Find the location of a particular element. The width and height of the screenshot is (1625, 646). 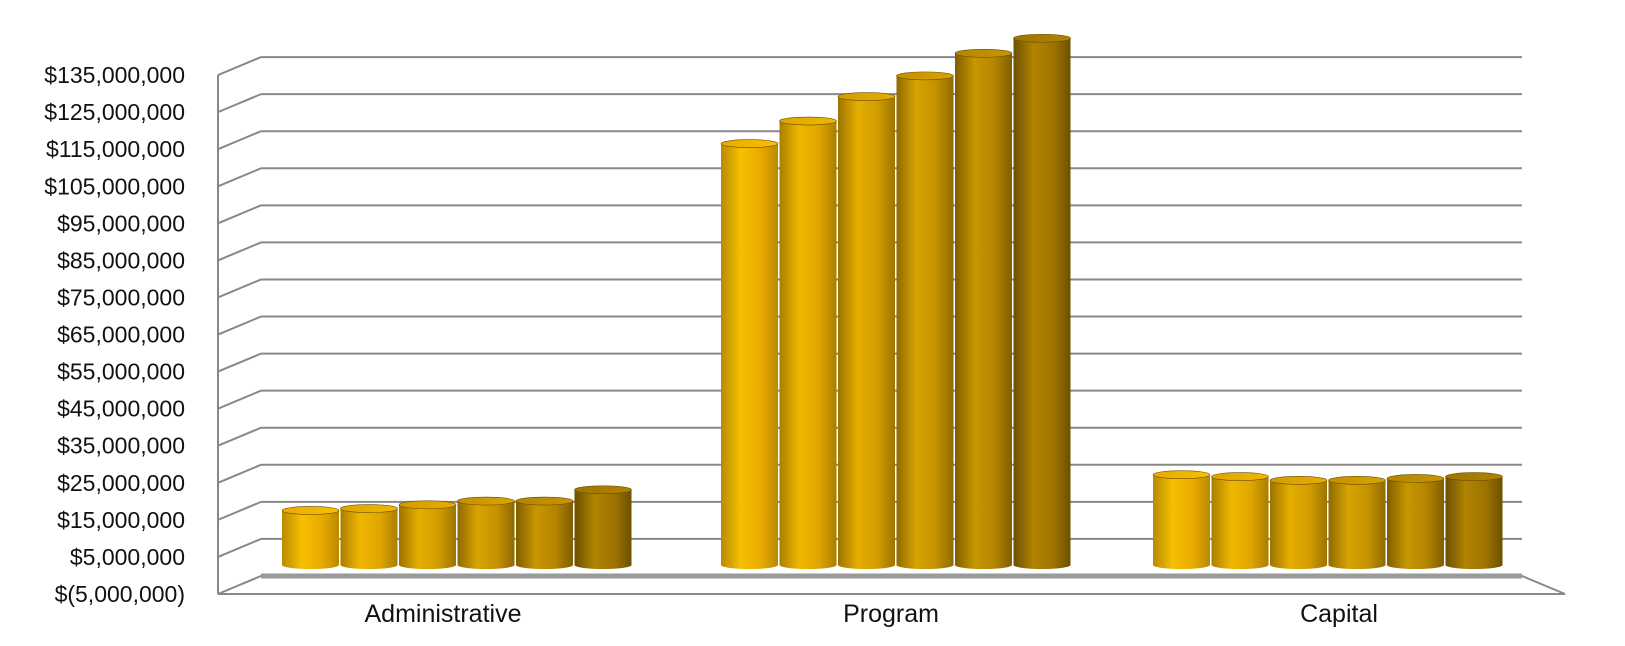

y-tick-label: $115,000,000 is located at coordinates (115, 149).